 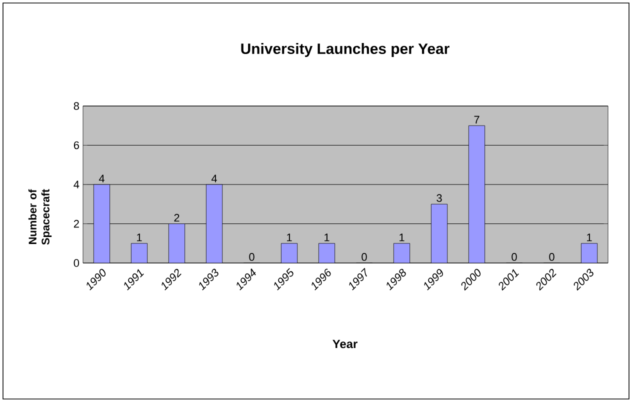 I want to click on y-axis-title: Number of Spacecraft, so click(x=40, y=217).